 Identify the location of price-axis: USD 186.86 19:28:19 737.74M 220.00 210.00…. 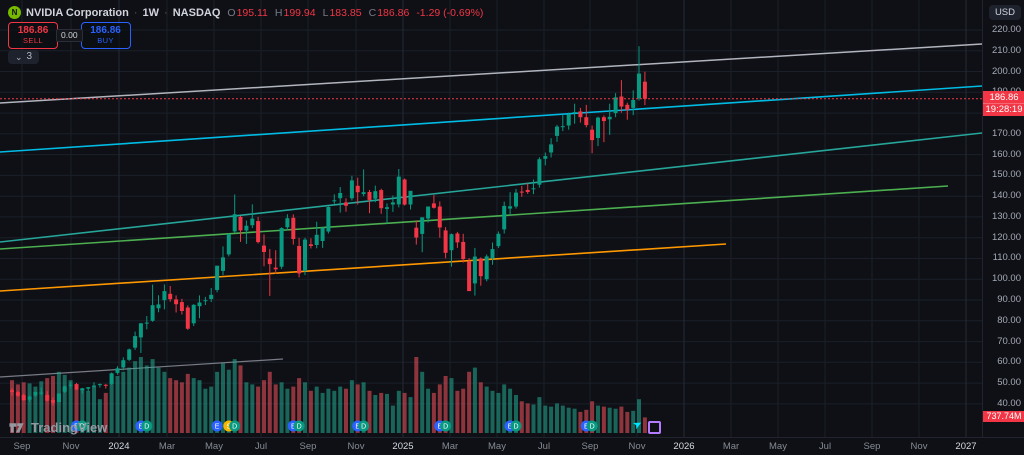
(1003, 218).